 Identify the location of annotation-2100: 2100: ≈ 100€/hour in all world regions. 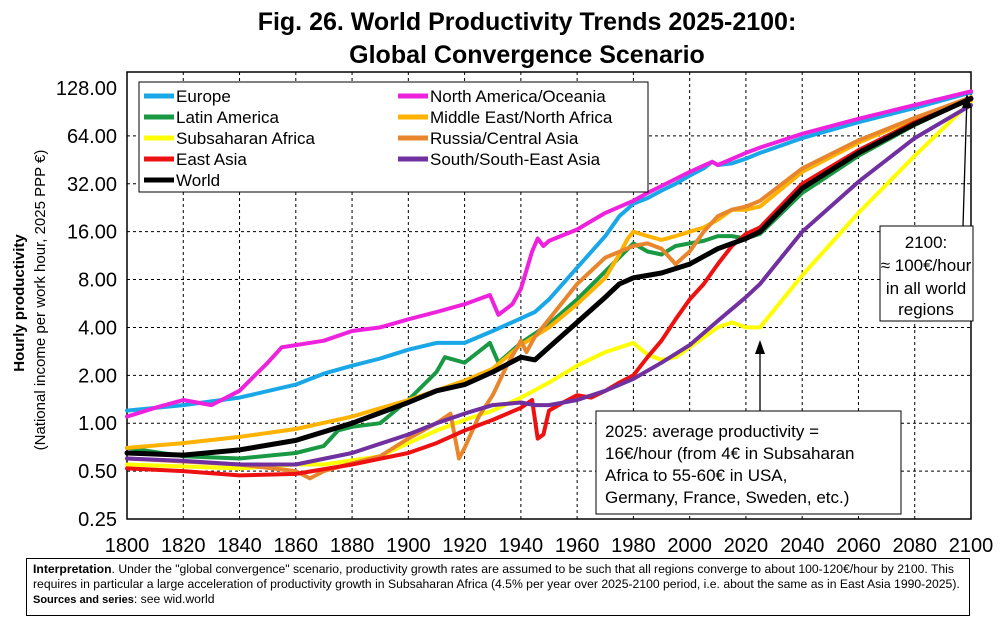
(926, 208).